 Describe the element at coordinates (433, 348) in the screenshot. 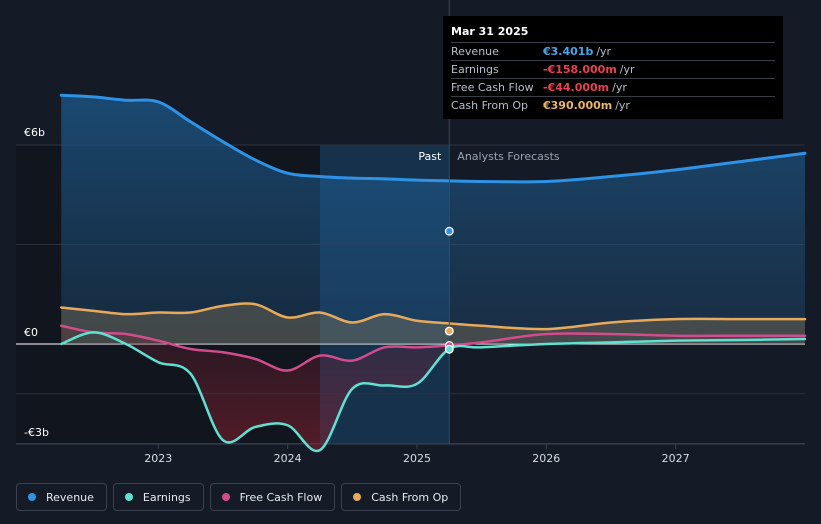

I see `series-line-free-cash-flow` at that location.